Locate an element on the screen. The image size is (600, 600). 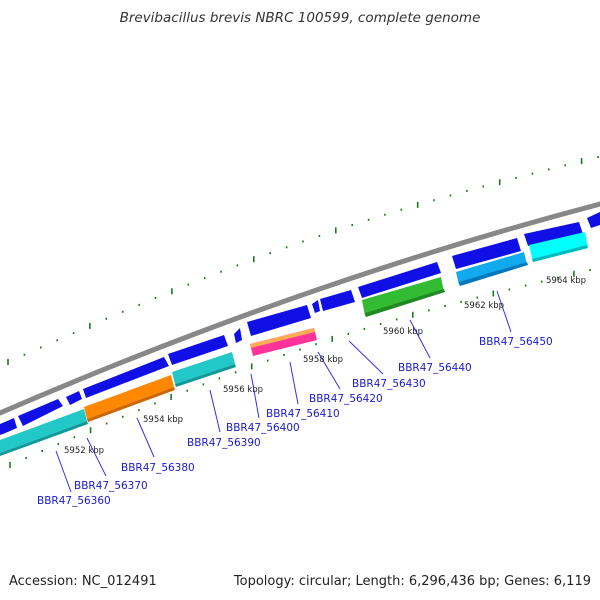
scale-label: 5956 kbp is located at coordinates (243, 390).